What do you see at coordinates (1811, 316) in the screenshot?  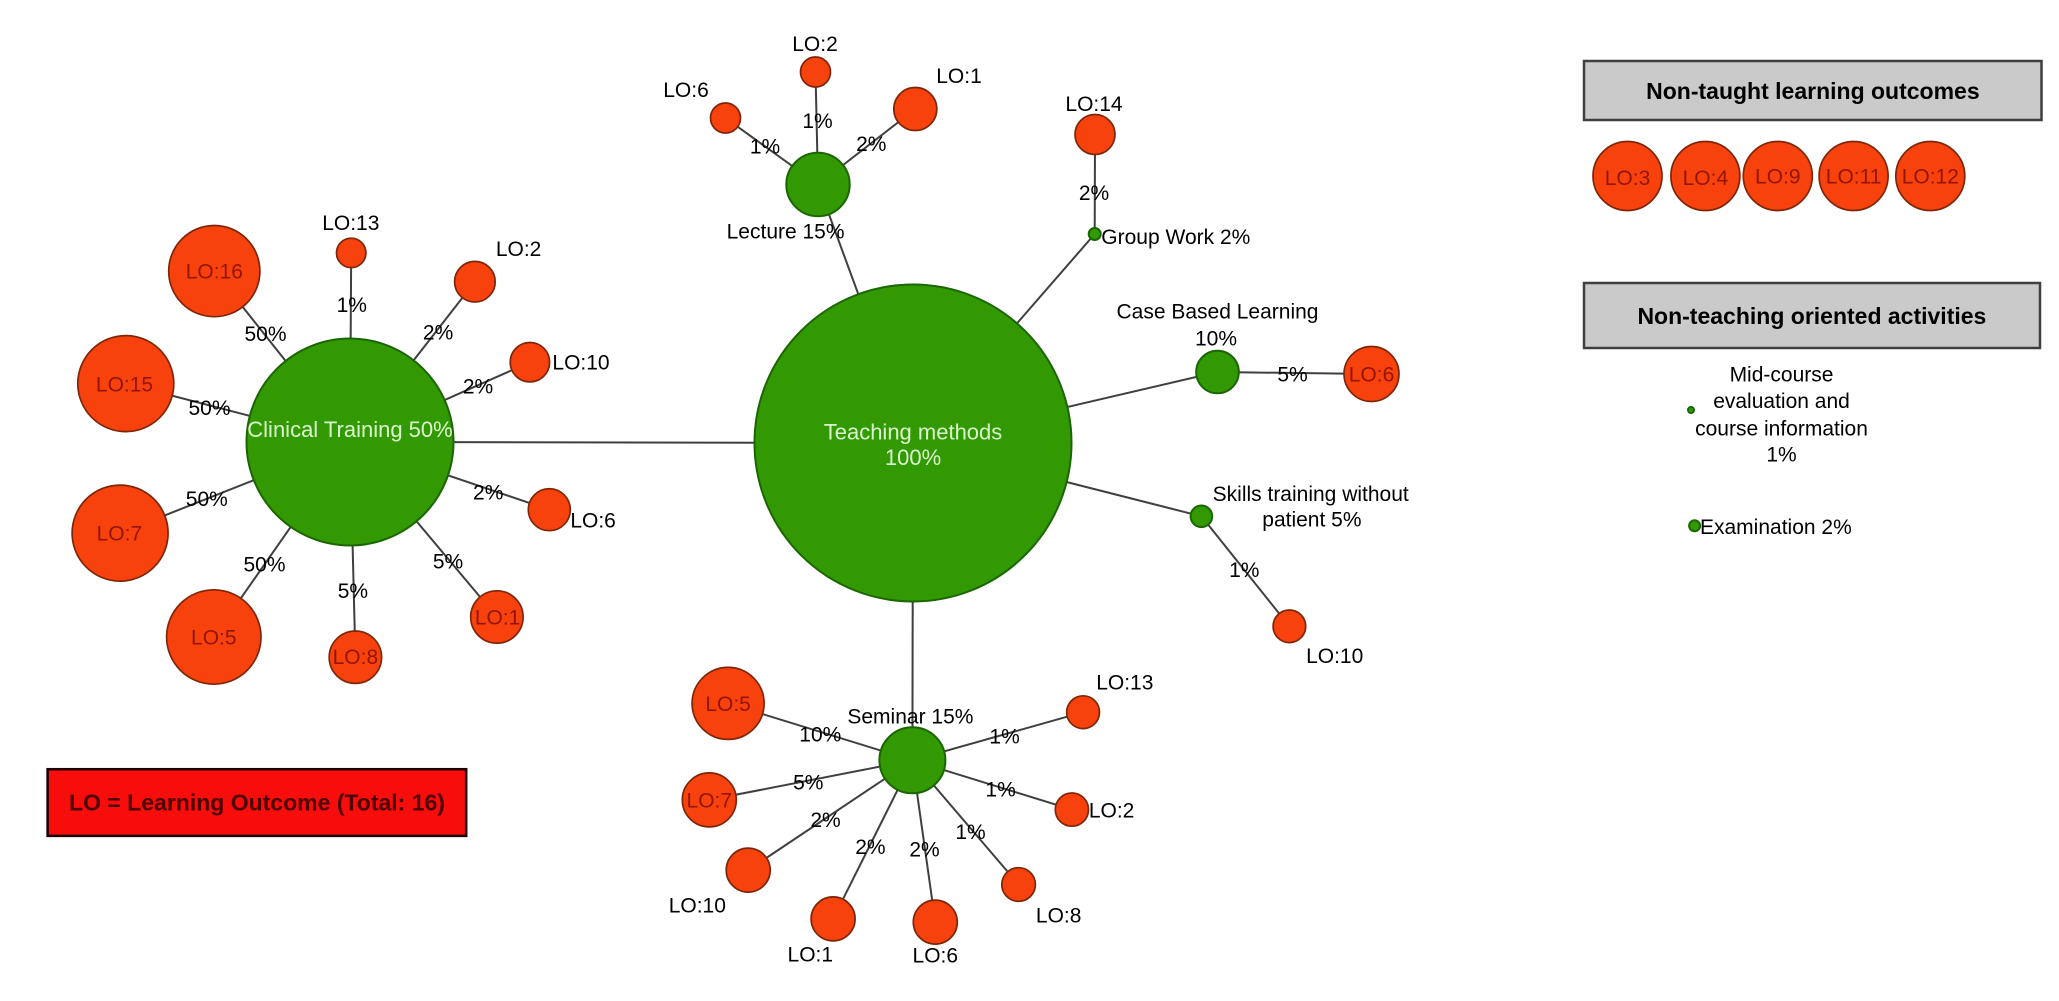 I see `svg-text:Non-teaching oriented activiti: Non-teaching oriented activities` at bounding box center [1811, 316].